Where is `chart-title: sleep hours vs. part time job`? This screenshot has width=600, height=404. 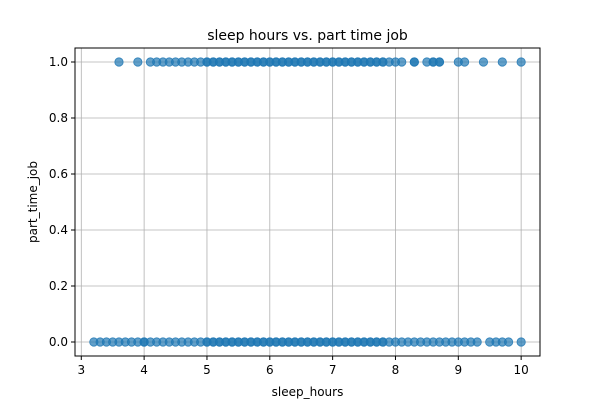 chart-title: sleep hours vs. part time job is located at coordinates (307, 36).